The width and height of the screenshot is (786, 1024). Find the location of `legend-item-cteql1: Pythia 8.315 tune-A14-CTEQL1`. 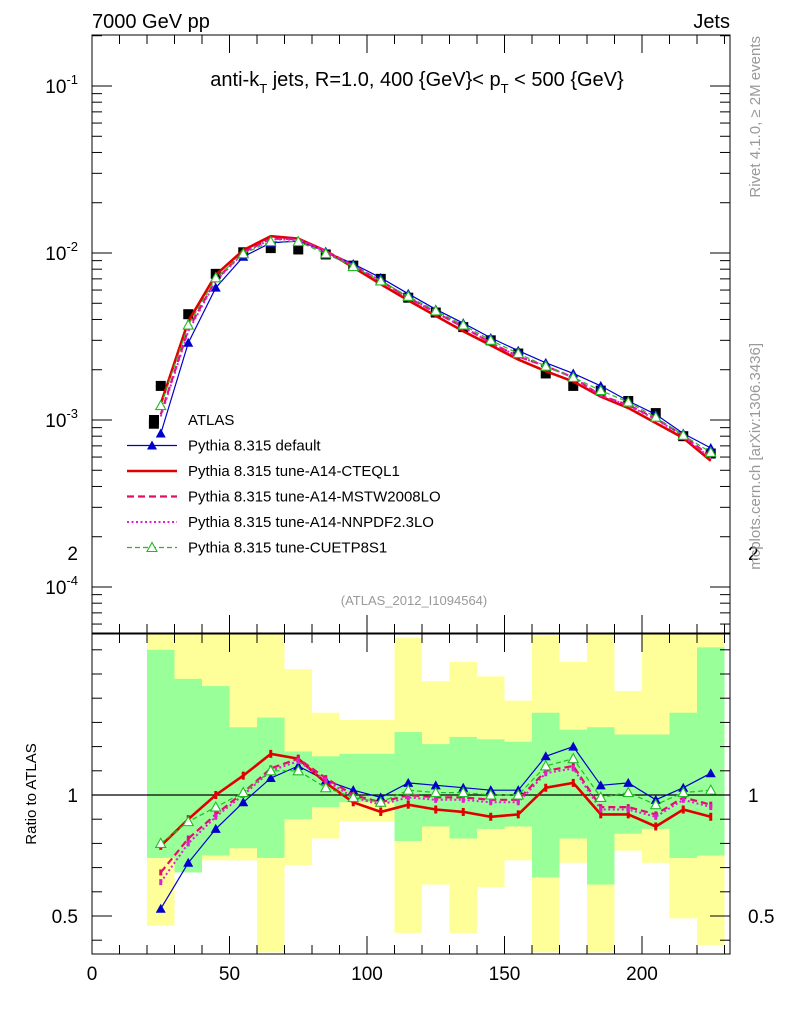

legend-item-cteql1: Pythia 8.315 tune-A14-CTEQL1 is located at coordinates (263, 471).